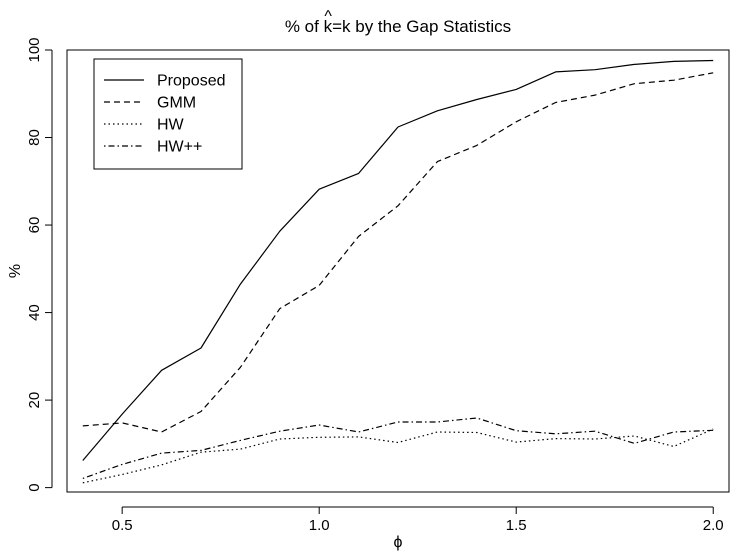  What do you see at coordinates (328, 26) in the screenshot?
I see `title-hat-letter: k` at bounding box center [328, 26].